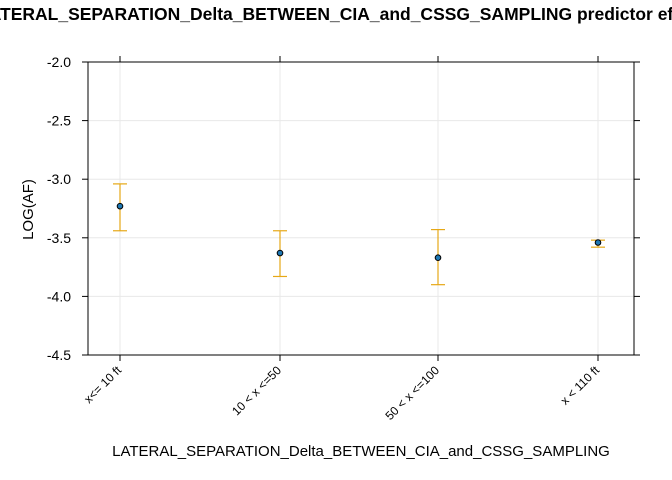  What do you see at coordinates (412, 393) in the screenshot?
I see `x-tick-label: 50 < x <=100` at bounding box center [412, 393].